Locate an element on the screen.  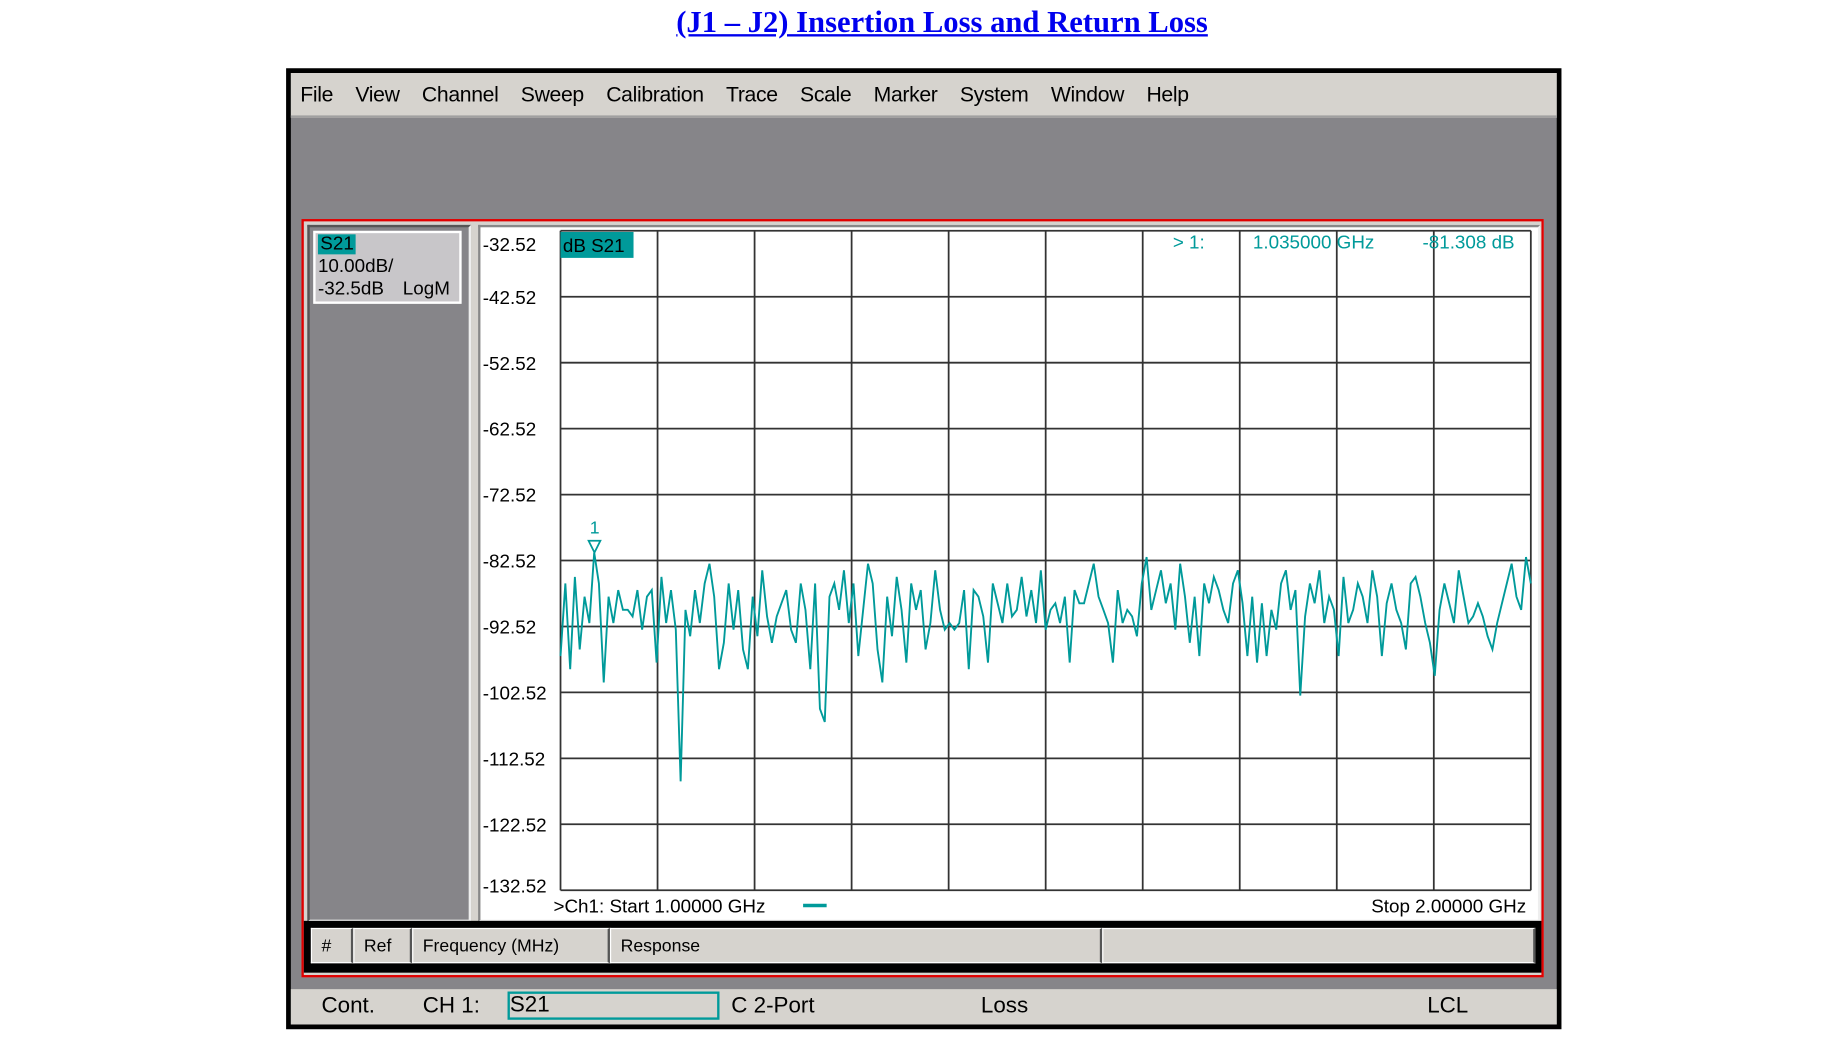
trace-panel: S21 10.00dB/ -32.5dB LogM is located at coordinates (389, 573).